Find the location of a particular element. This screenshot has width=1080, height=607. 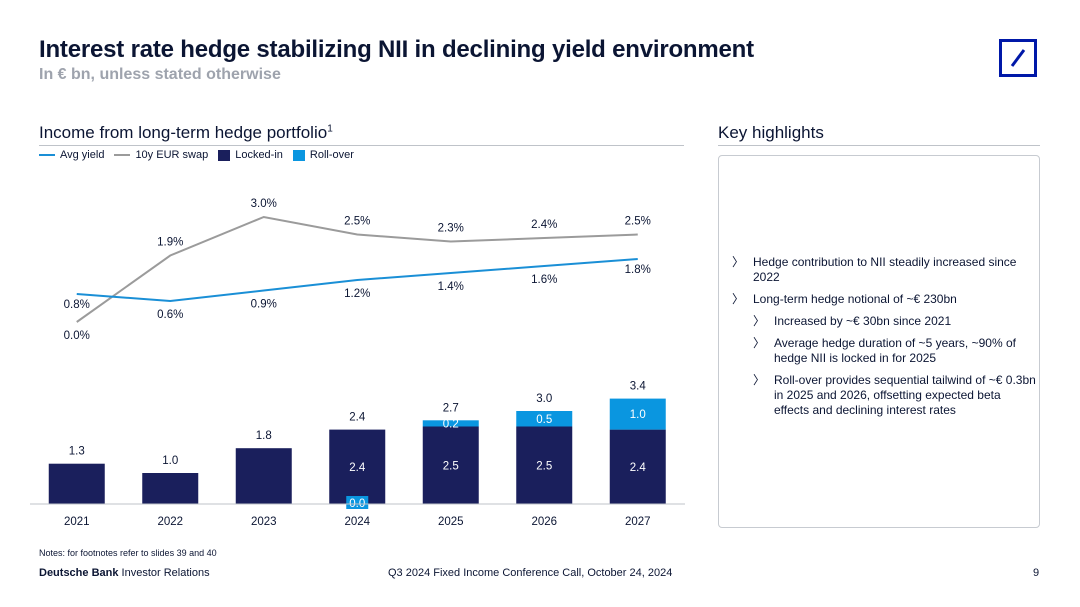

label-eur-swap: 2.4% is located at coordinates (544, 225).